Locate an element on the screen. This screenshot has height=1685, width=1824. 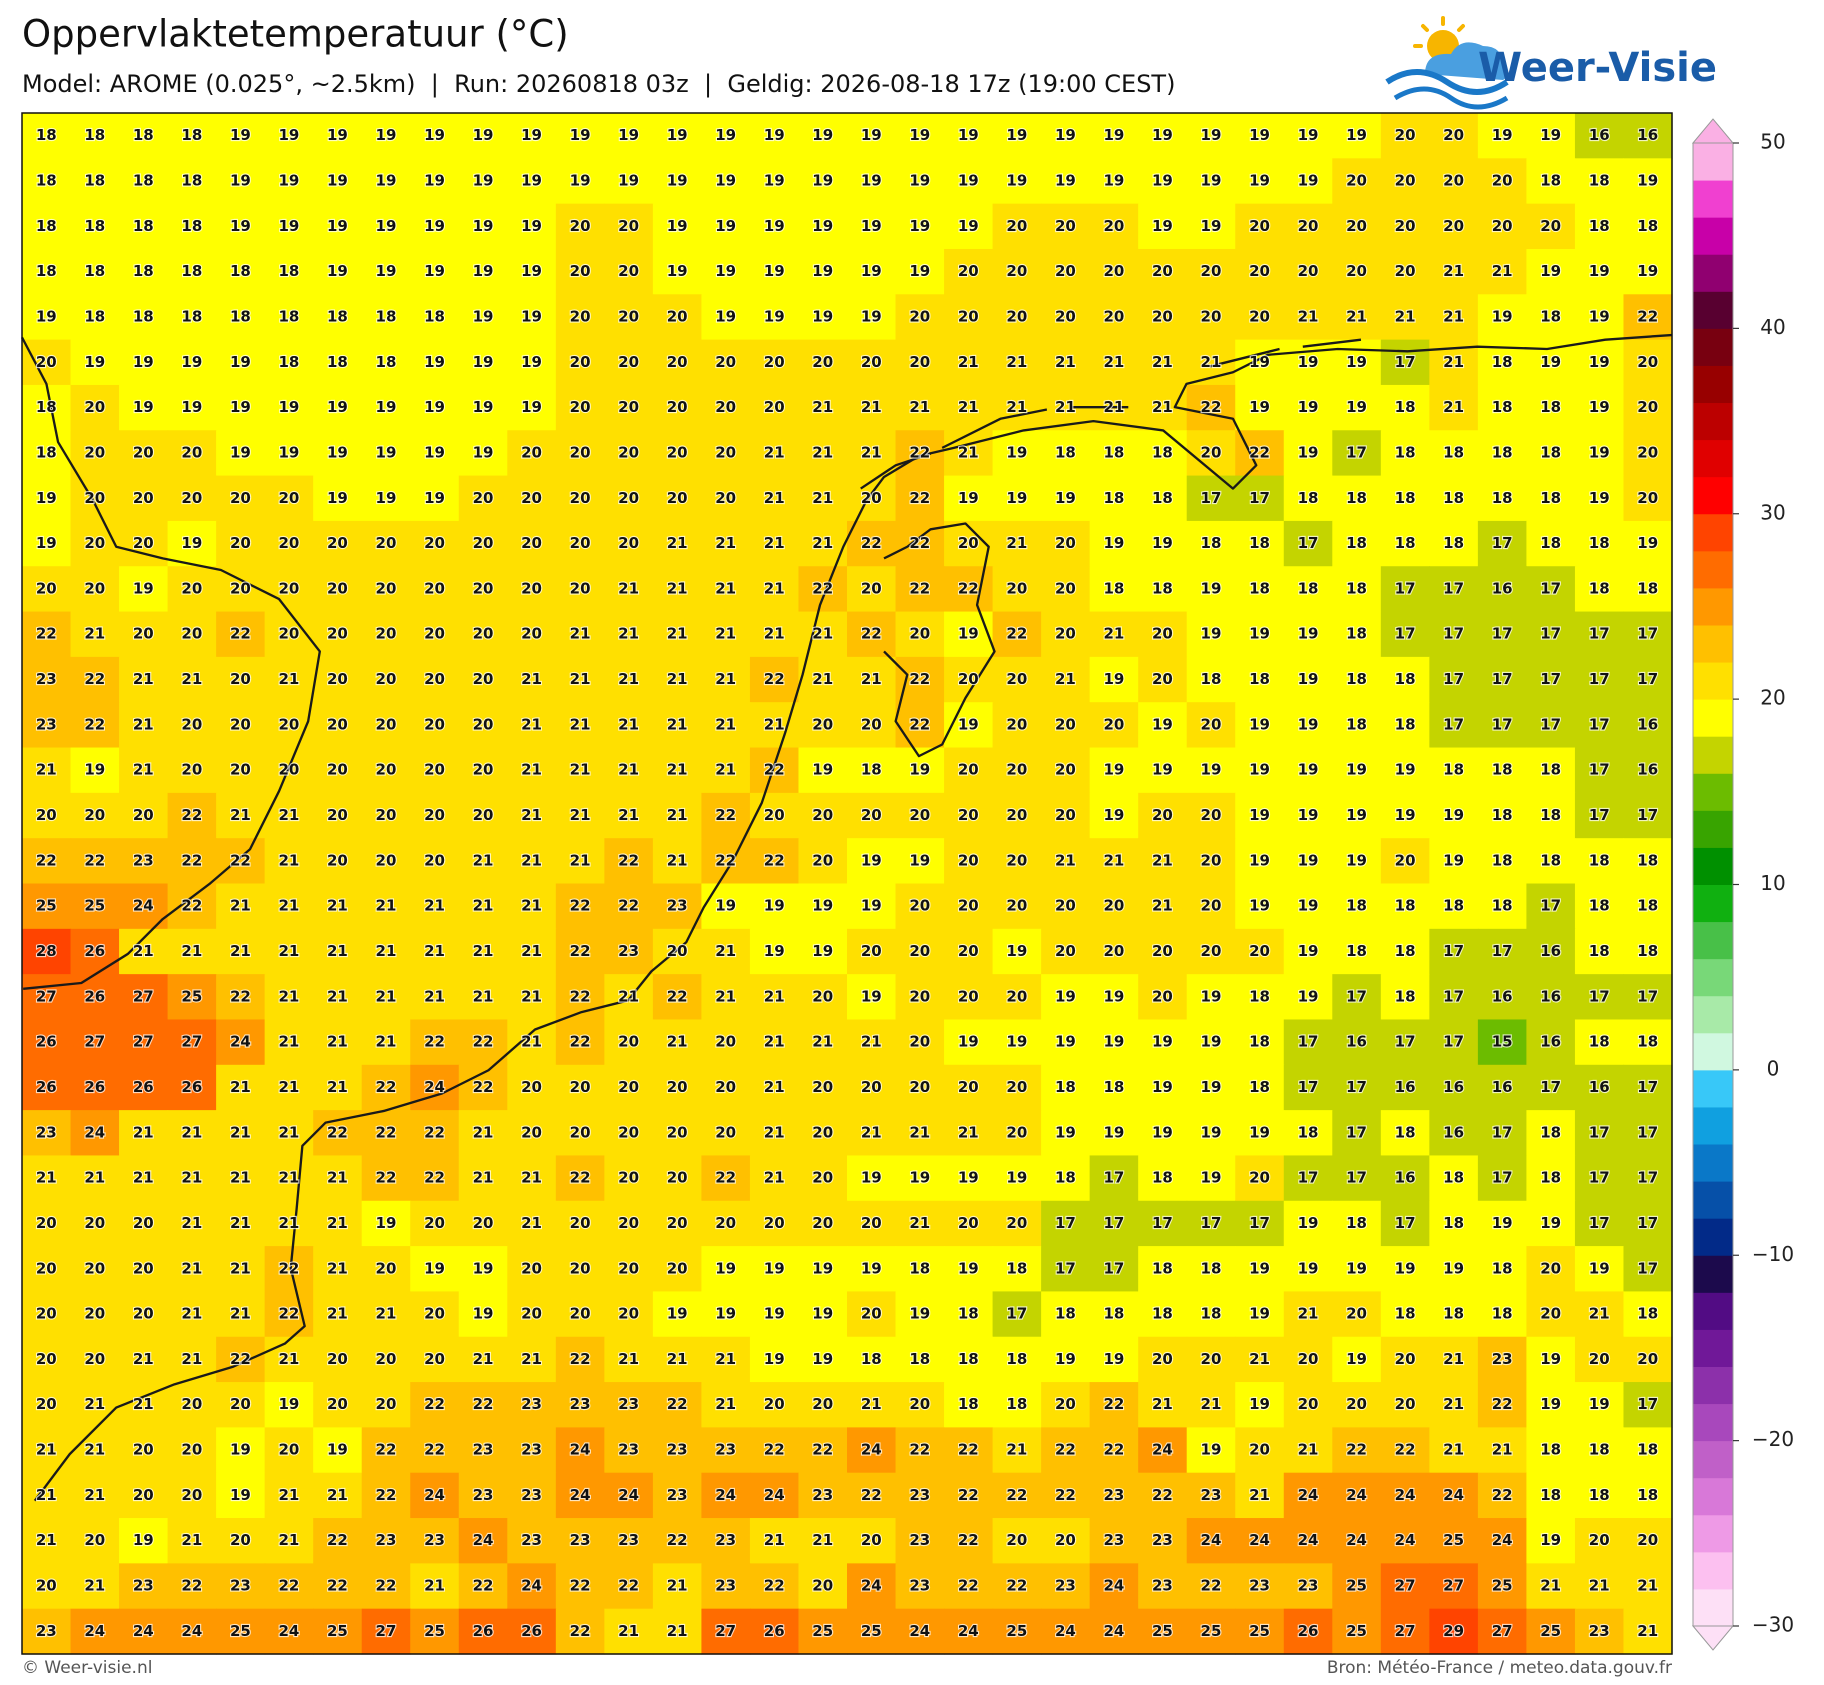
value-label: 24 is located at coordinates (725, 1495).